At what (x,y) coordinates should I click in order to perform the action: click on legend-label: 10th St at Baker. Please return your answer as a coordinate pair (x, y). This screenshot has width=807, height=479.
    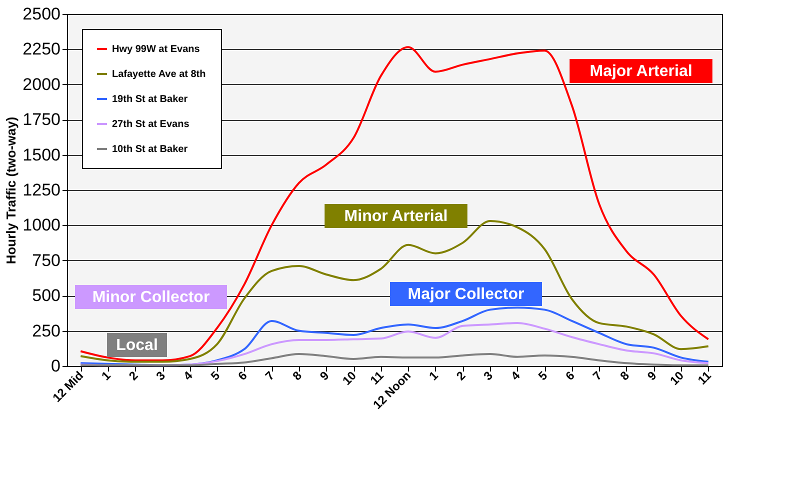
    Looking at the image, I should click on (150, 149).